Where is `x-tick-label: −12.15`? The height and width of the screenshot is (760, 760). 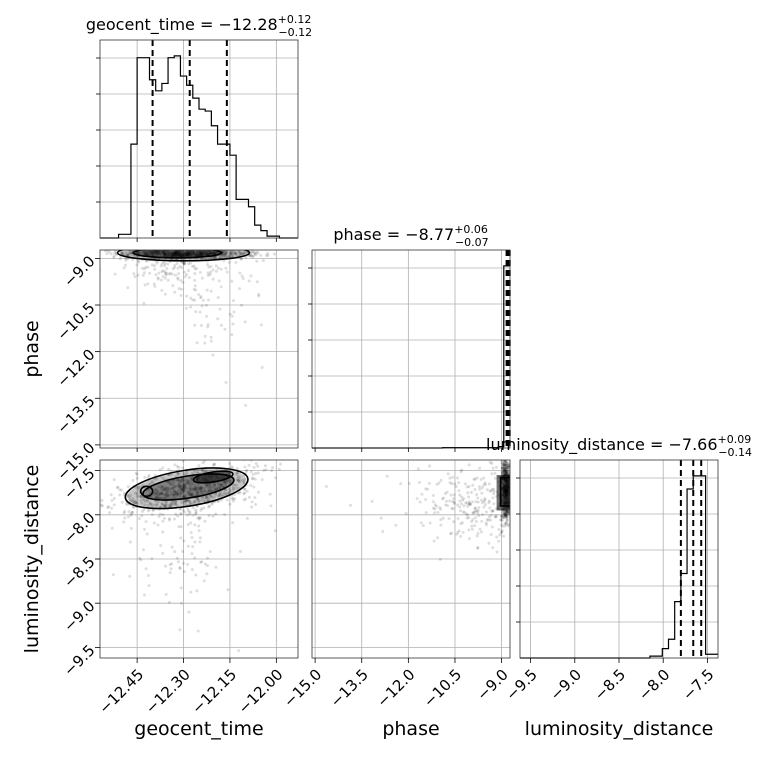 x-tick-label: −12.15 is located at coordinates (214, 692).